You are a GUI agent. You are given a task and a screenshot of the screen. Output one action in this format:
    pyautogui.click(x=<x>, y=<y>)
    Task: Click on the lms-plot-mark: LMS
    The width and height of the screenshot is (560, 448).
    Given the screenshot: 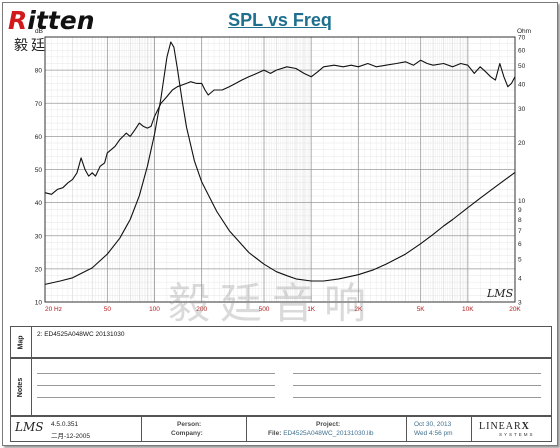 What is the action you would take?
    pyautogui.click(x=500, y=293)
    